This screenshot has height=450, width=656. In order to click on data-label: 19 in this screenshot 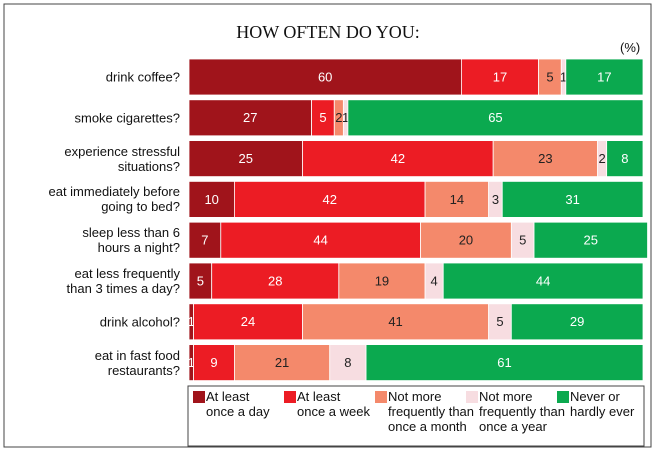, I will do `click(382, 280)`.